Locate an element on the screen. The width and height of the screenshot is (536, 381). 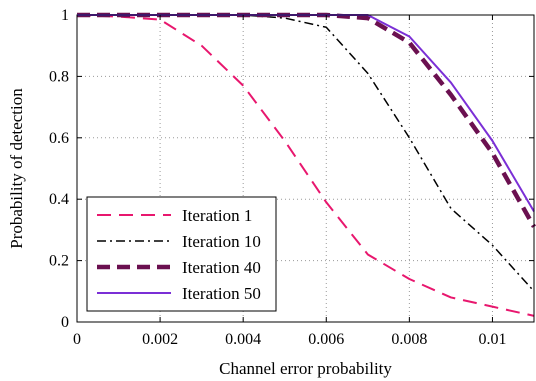
y-tick-labels: 0 0.2 0.4 0.6 0.8 1 is located at coordinates (59, 169).